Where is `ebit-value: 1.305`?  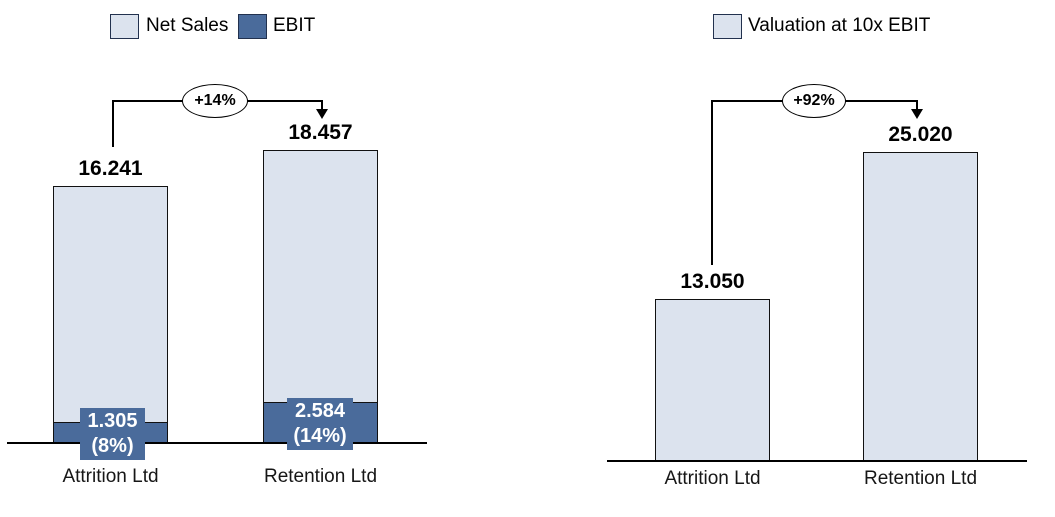
ebit-value: 1.305 is located at coordinates (112, 421).